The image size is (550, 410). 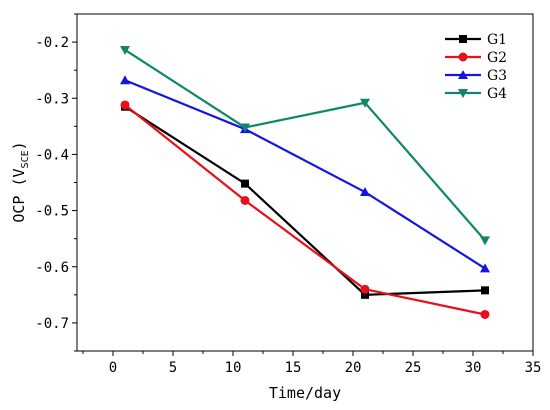 I want to click on legend-label: G4, so click(x=497, y=94).